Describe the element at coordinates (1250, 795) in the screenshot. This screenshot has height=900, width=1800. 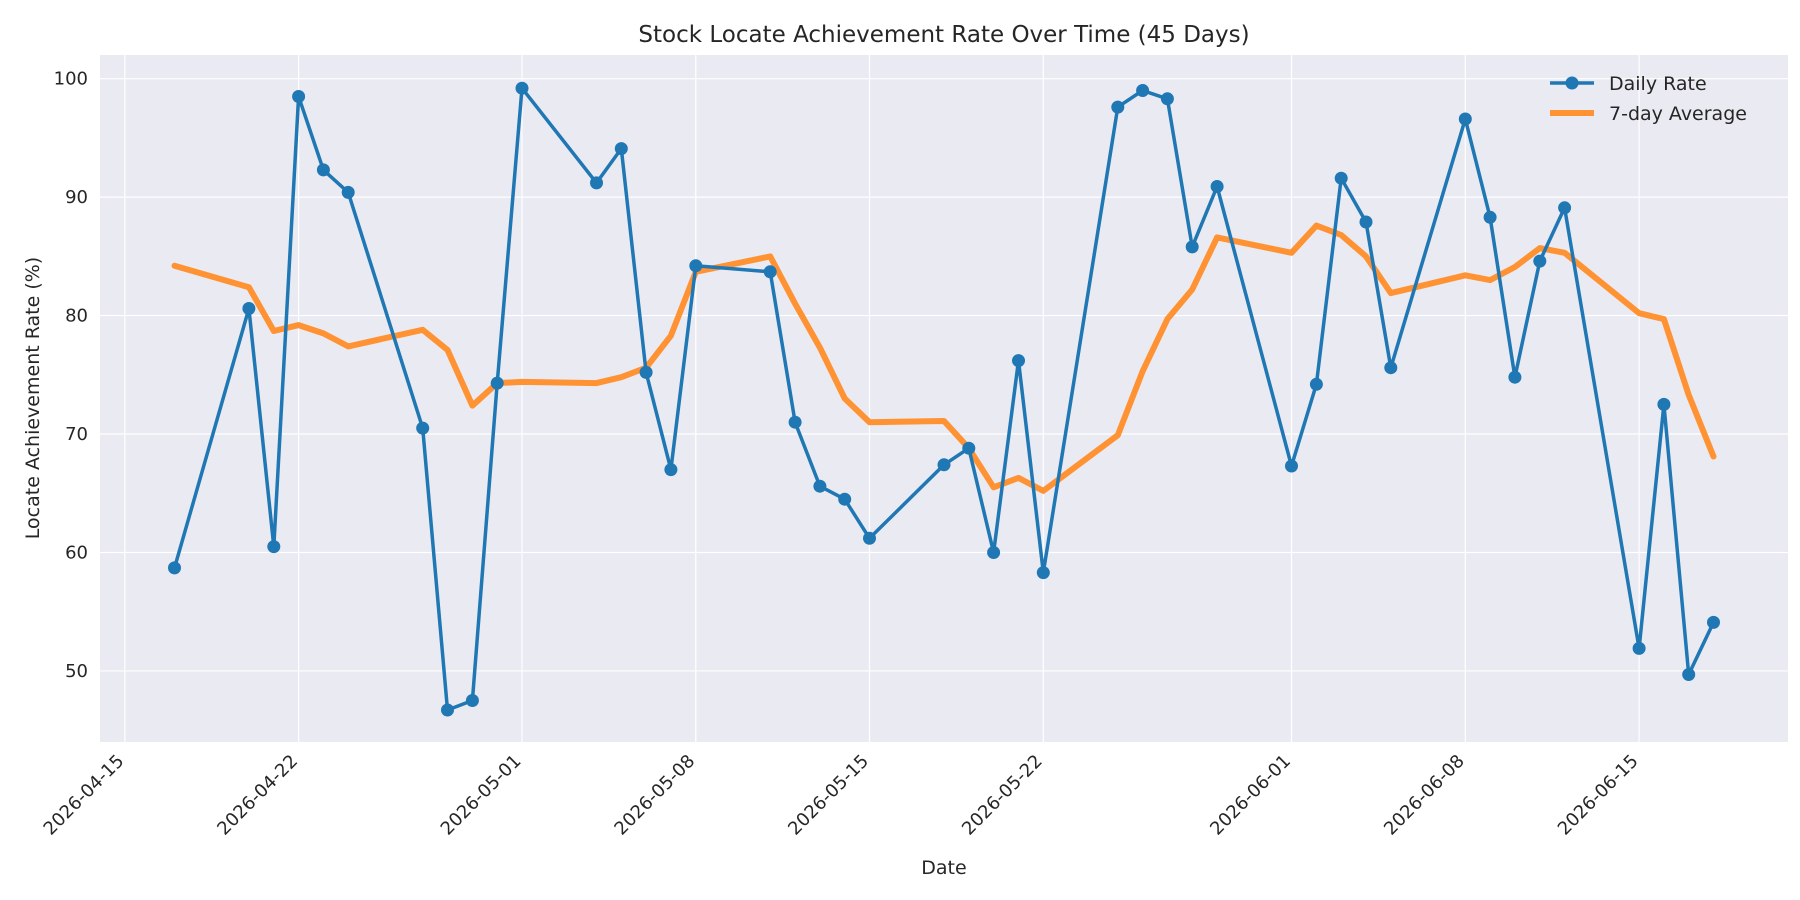
I see `x-tick-label: 2026-06-01` at that location.